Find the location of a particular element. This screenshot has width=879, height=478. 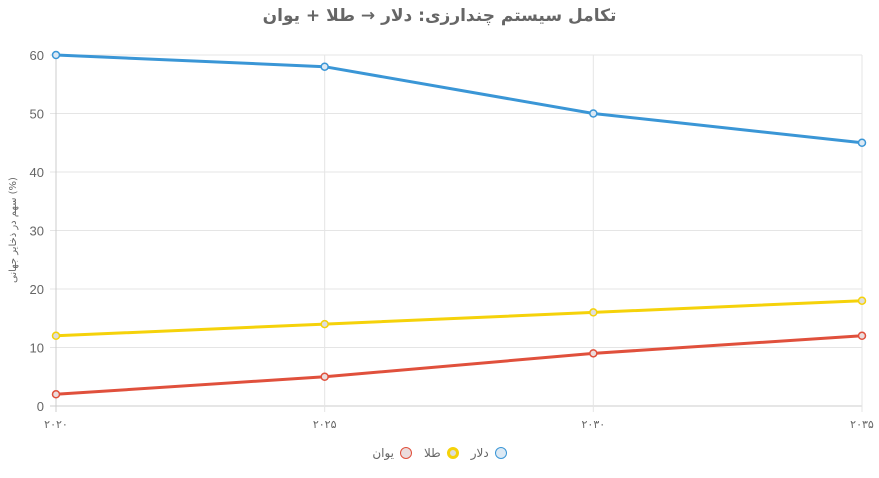

y-tick-label: 50 is located at coordinates (37, 114).